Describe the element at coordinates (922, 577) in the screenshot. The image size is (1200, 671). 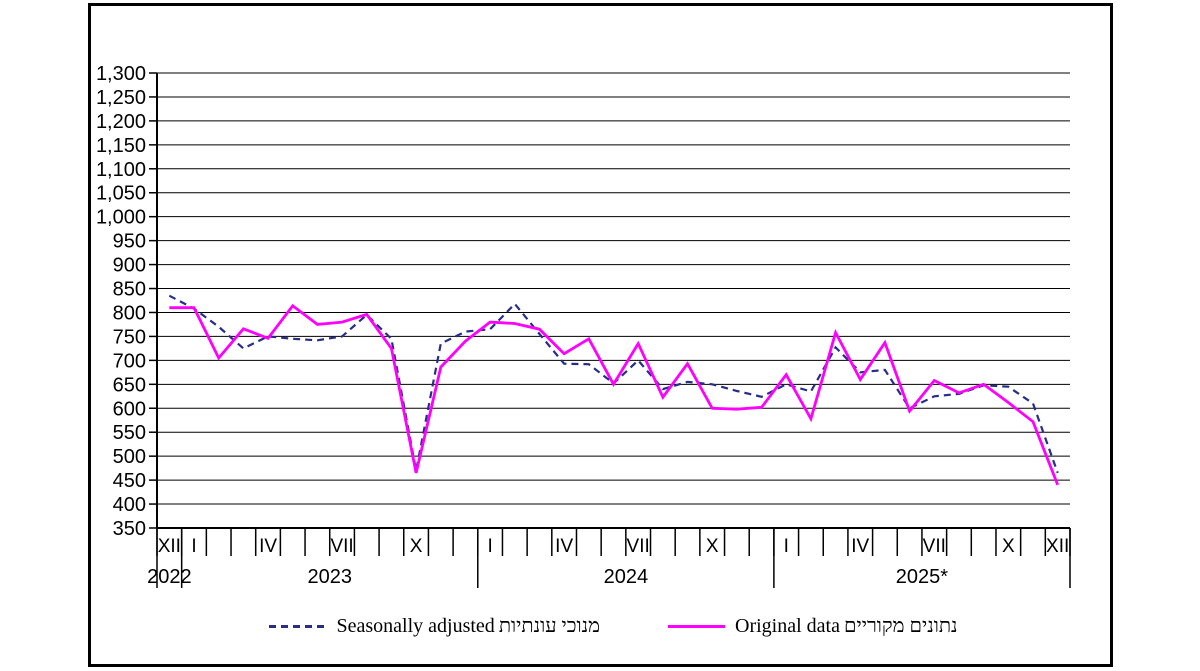
I see `year-label: 2025*` at that location.